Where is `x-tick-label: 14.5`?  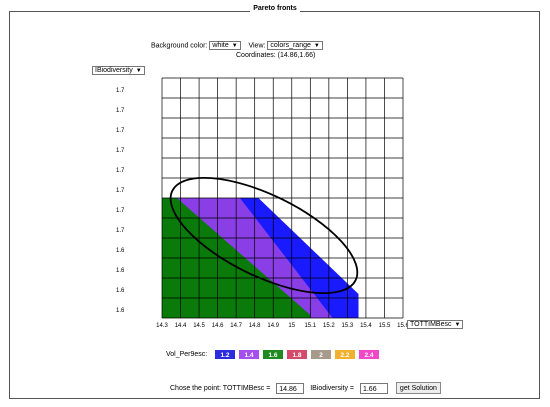 x-tick-label: 14.5 is located at coordinates (199, 326).